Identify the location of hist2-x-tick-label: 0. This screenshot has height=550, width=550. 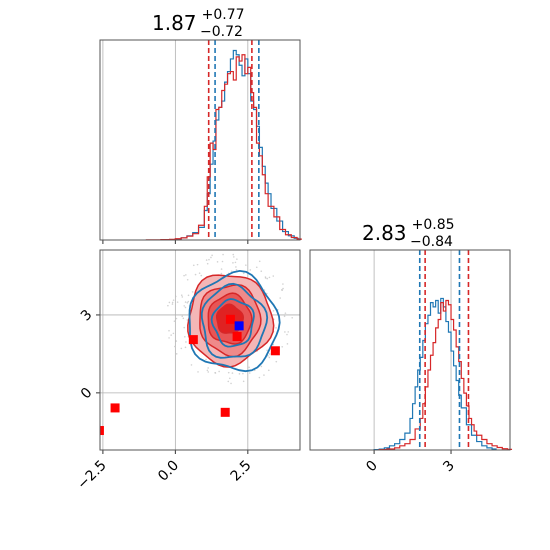
(372, 467).